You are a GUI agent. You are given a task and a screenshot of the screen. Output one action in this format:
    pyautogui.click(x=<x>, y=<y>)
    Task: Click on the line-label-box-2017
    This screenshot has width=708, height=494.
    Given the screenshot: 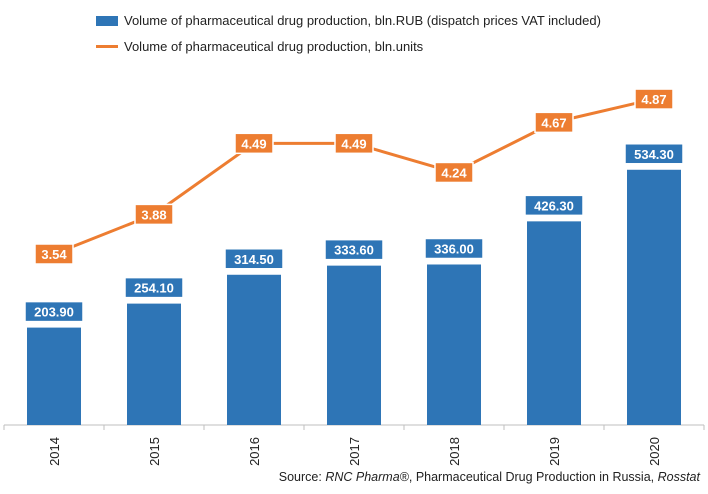 What is the action you would take?
    pyautogui.click(x=354, y=143)
    